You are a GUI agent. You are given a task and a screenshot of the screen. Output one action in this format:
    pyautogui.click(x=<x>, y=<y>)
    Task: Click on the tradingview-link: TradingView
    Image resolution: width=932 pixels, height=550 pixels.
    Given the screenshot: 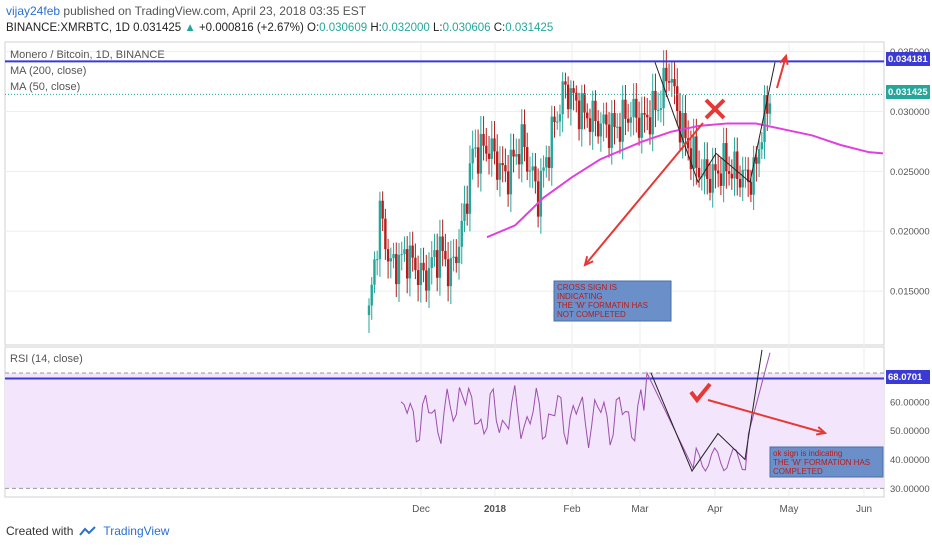 What is the action you would take?
    pyautogui.click(x=136, y=531)
    